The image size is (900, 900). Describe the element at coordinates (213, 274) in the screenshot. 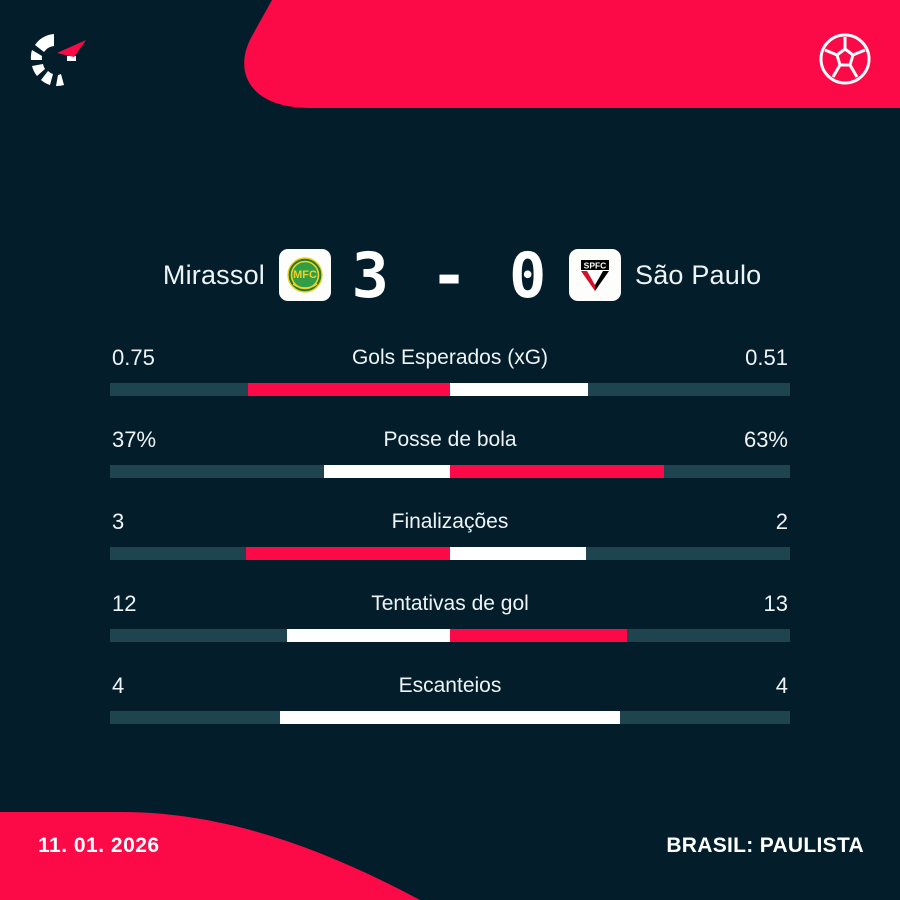

I see `home-team-name: Mirassol` at that location.